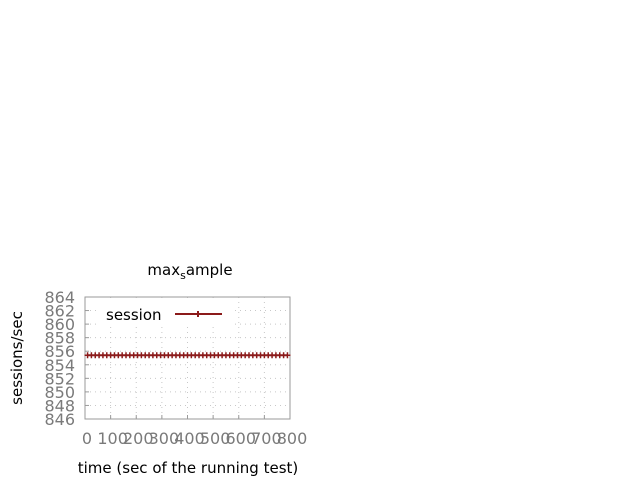 This screenshot has width=640, height=485. What do you see at coordinates (59, 297) in the screenshot?
I see `y-tick-label-9: 864` at bounding box center [59, 297].